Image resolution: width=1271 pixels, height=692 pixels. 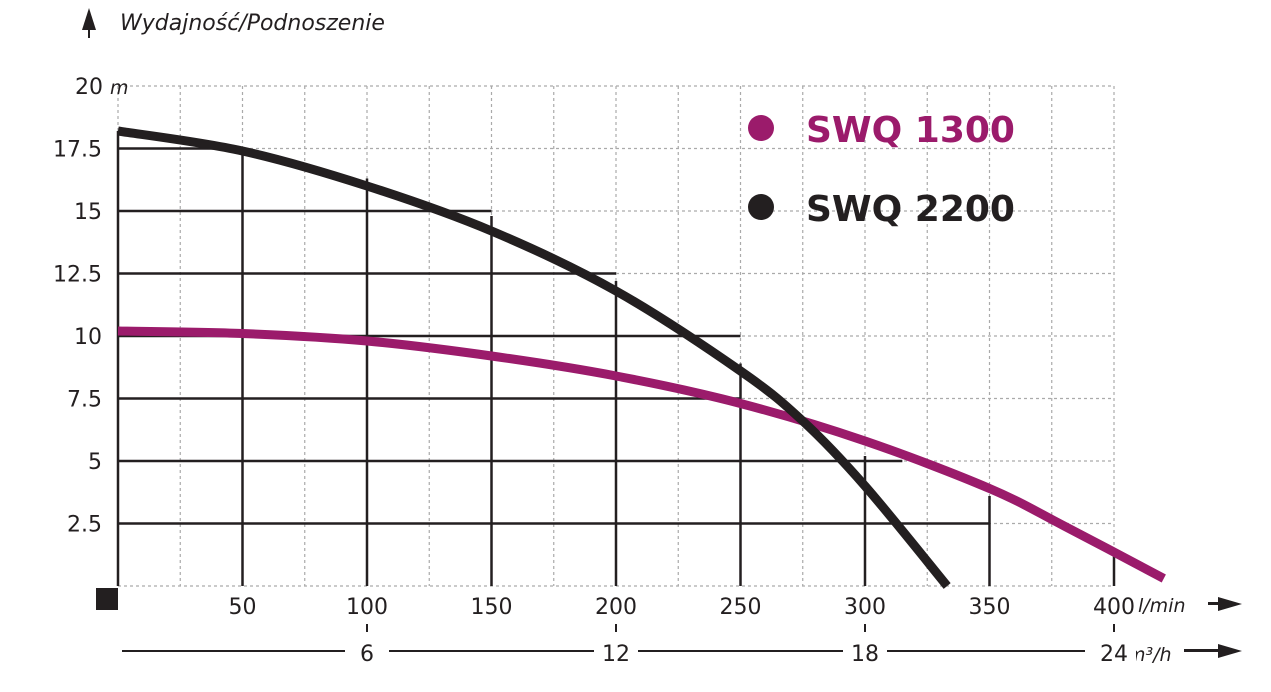 I want to click on y-tick-label: 15, so click(x=88, y=212).